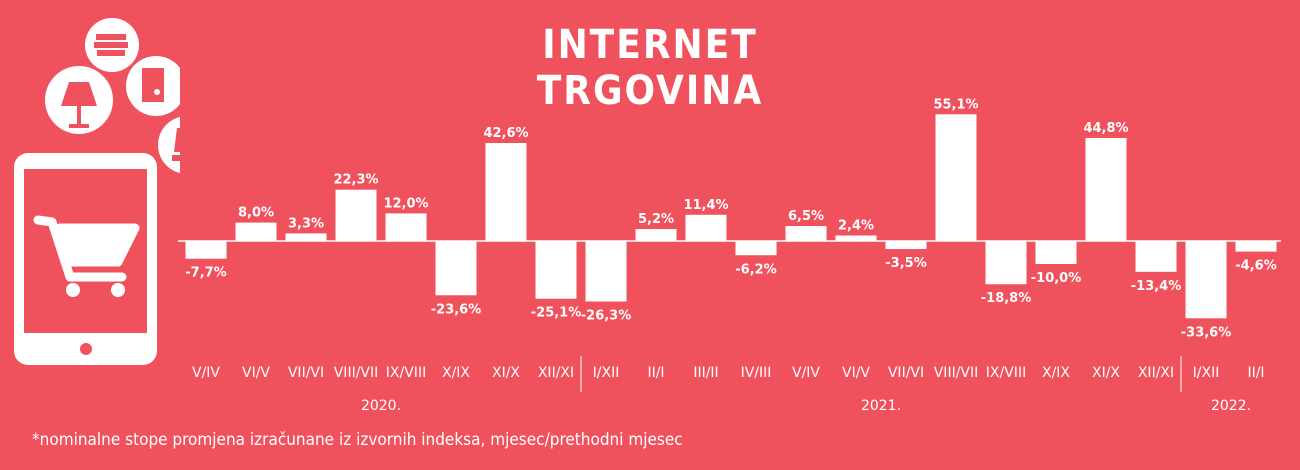 The height and width of the screenshot is (470, 1300). What do you see at coordinates (456, 309) in the screenshot?
I see `data-label: -23,6%` at bounding box center [456, 309].